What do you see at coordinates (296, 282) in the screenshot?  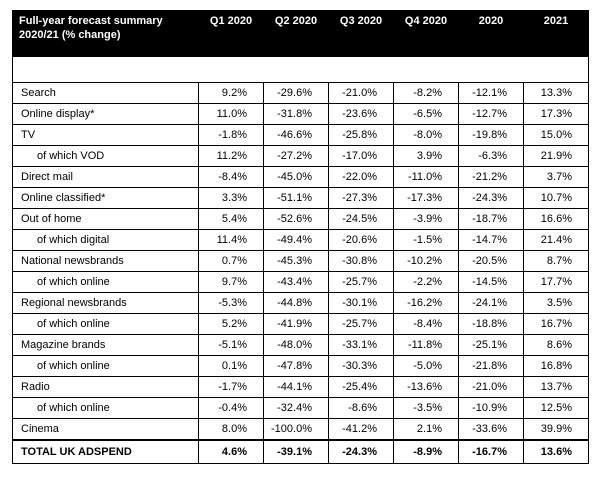 I see `value-cell: -43.4%` at bounding box center [296, 282].